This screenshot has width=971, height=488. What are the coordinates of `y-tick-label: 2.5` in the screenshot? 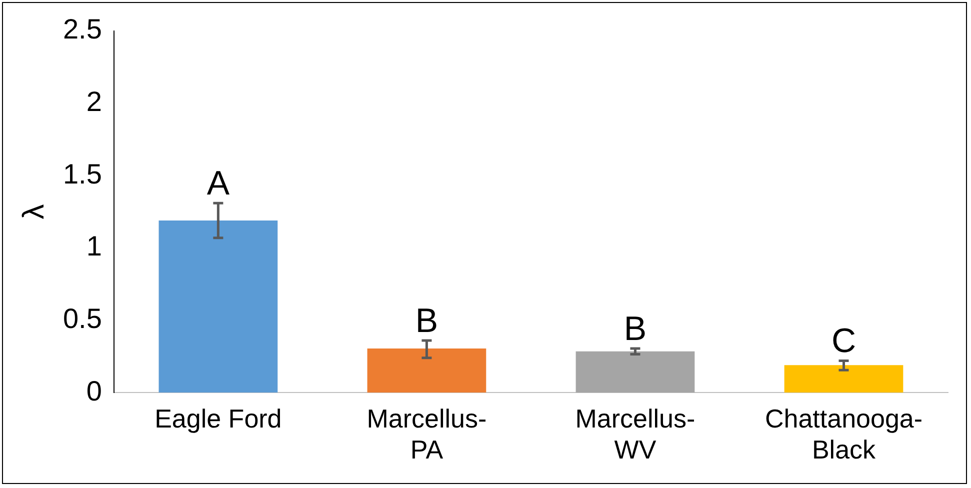 It's located at (82, 29).